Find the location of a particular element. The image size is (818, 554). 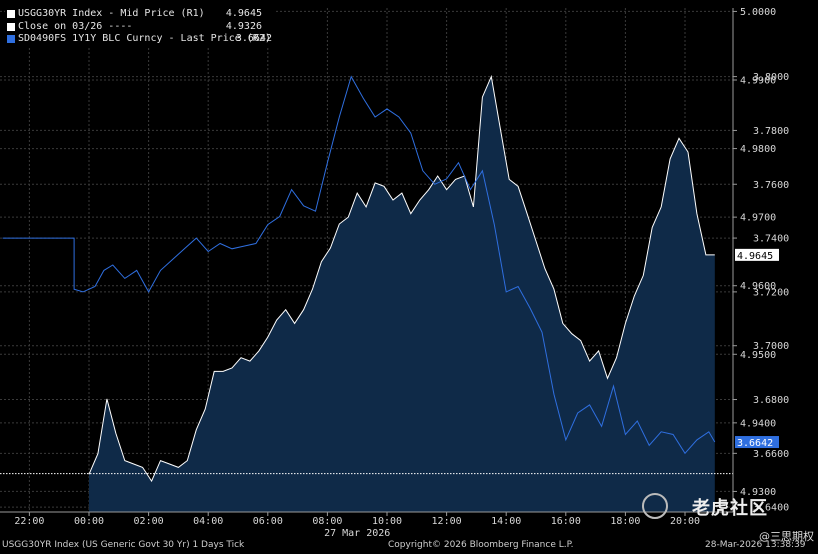

y-tick-label-r2: 3.7000 is located at coordinates (771, 346).